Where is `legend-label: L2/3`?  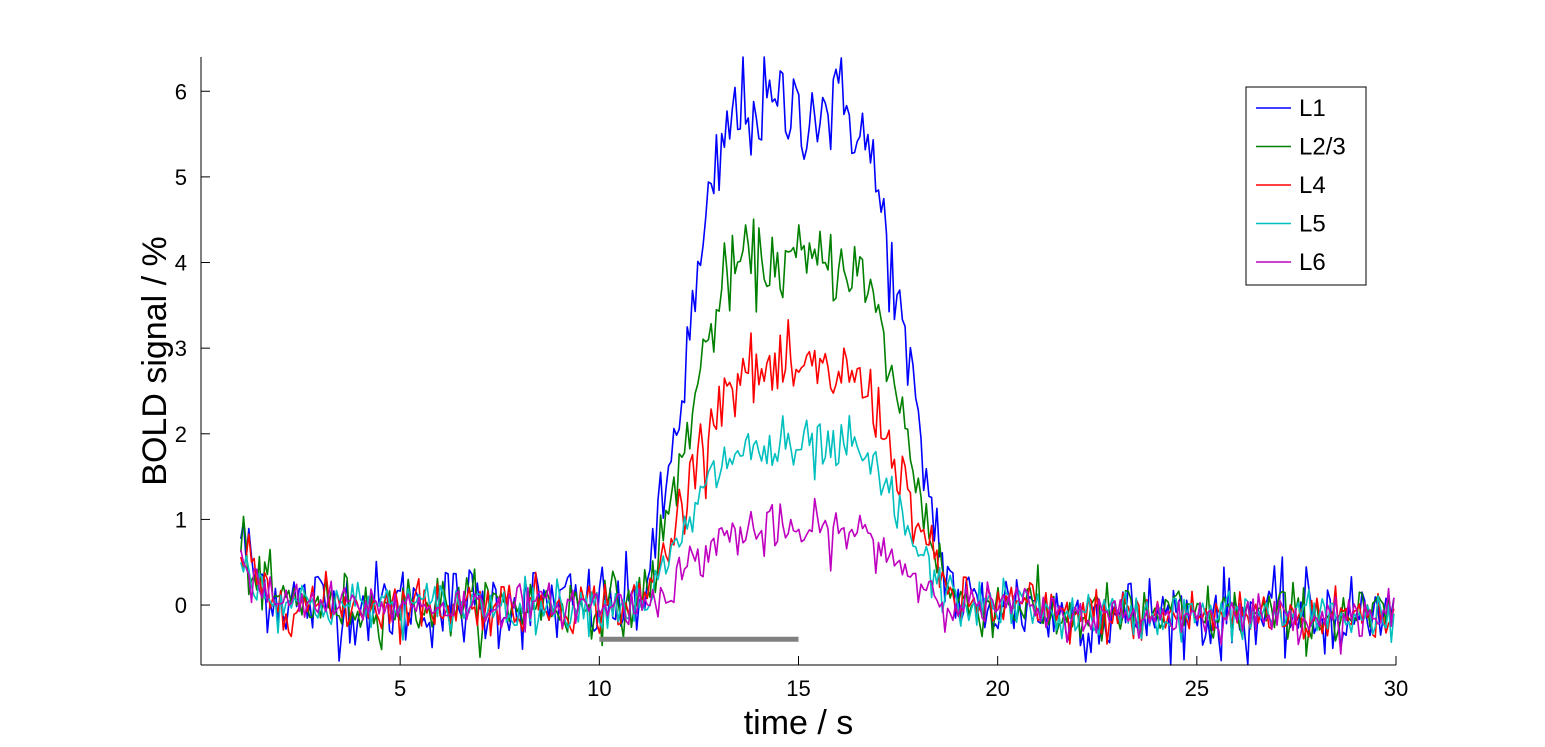
legend-label: L2/3 is located at coordinates (1322, 147).